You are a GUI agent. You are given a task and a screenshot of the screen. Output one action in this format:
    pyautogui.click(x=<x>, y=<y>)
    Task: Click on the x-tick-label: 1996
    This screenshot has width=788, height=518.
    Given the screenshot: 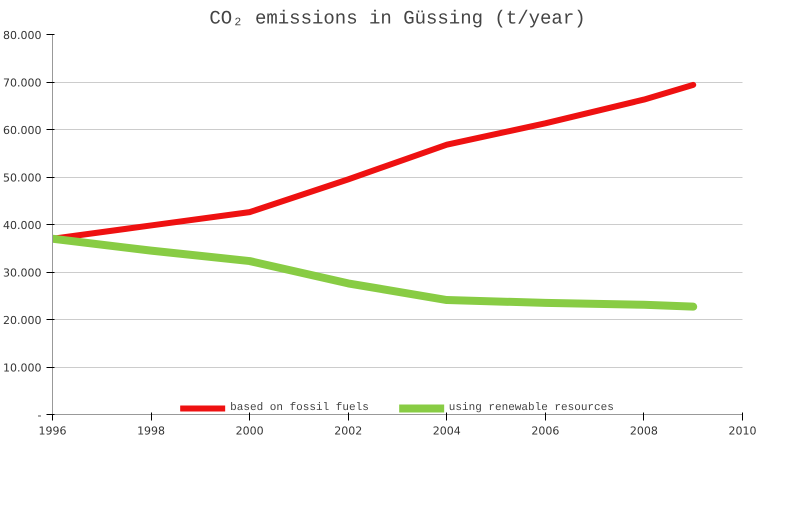 What is the action you would take?
    pyautogui.click(x=52, y=431)
    